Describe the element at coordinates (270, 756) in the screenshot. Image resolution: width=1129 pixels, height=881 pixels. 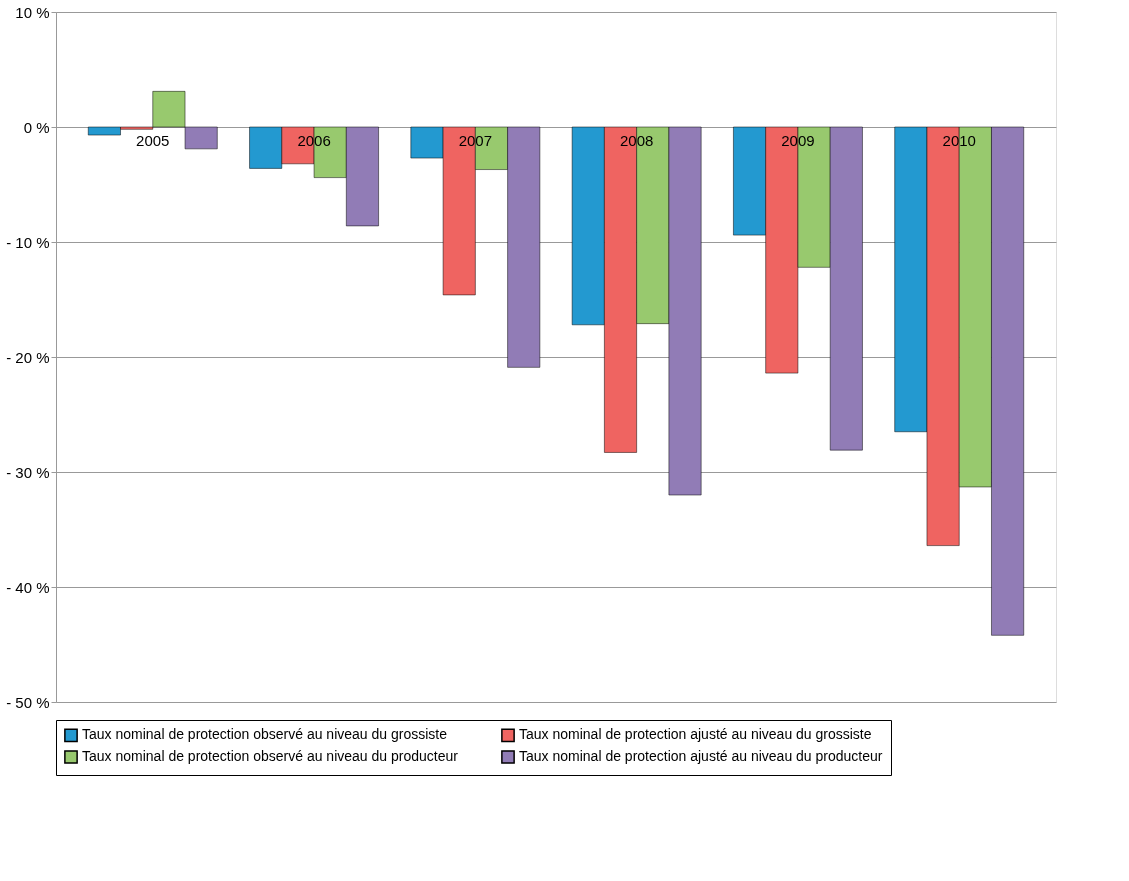
I see `legend-label: Taux nominal de protection observé au niveau du producteur` at that location.